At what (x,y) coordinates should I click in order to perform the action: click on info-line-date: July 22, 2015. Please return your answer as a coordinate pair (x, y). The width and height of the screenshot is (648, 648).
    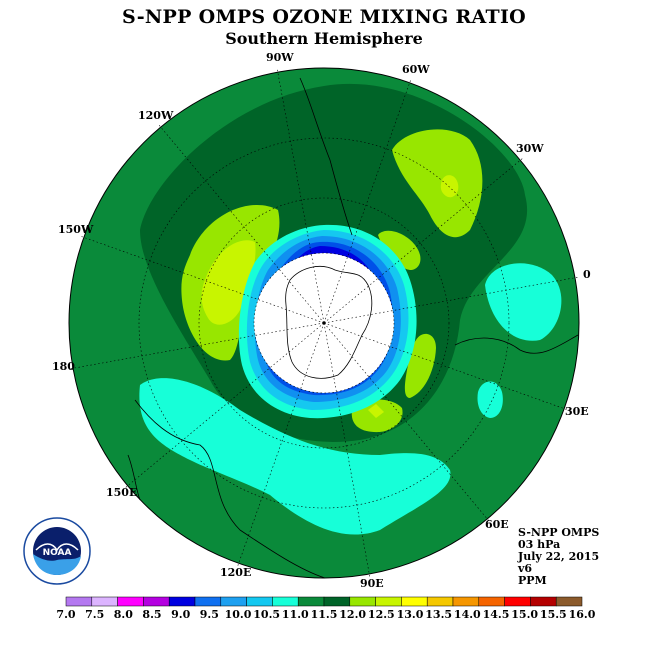
    Looking at the image, I should click on (559, 556).